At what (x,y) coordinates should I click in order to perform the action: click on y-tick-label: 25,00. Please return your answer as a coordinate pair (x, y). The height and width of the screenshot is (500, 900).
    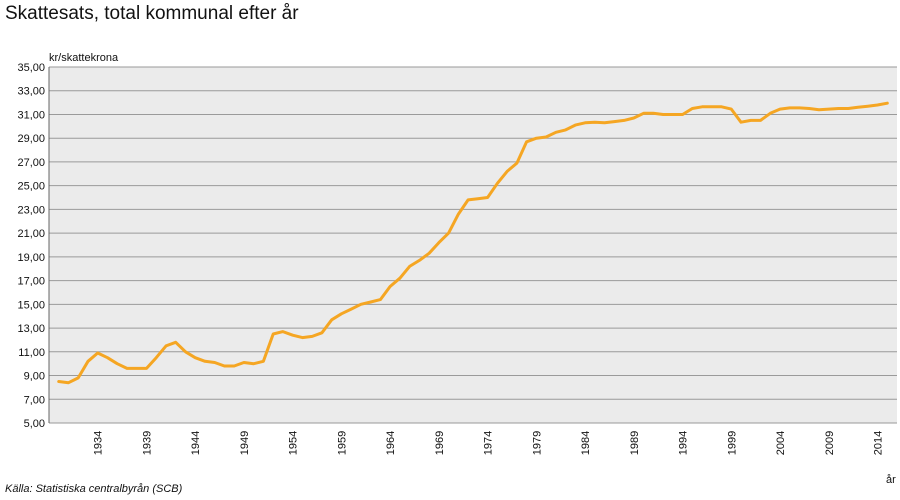
    Looking at the image, I should click on (31, 187).